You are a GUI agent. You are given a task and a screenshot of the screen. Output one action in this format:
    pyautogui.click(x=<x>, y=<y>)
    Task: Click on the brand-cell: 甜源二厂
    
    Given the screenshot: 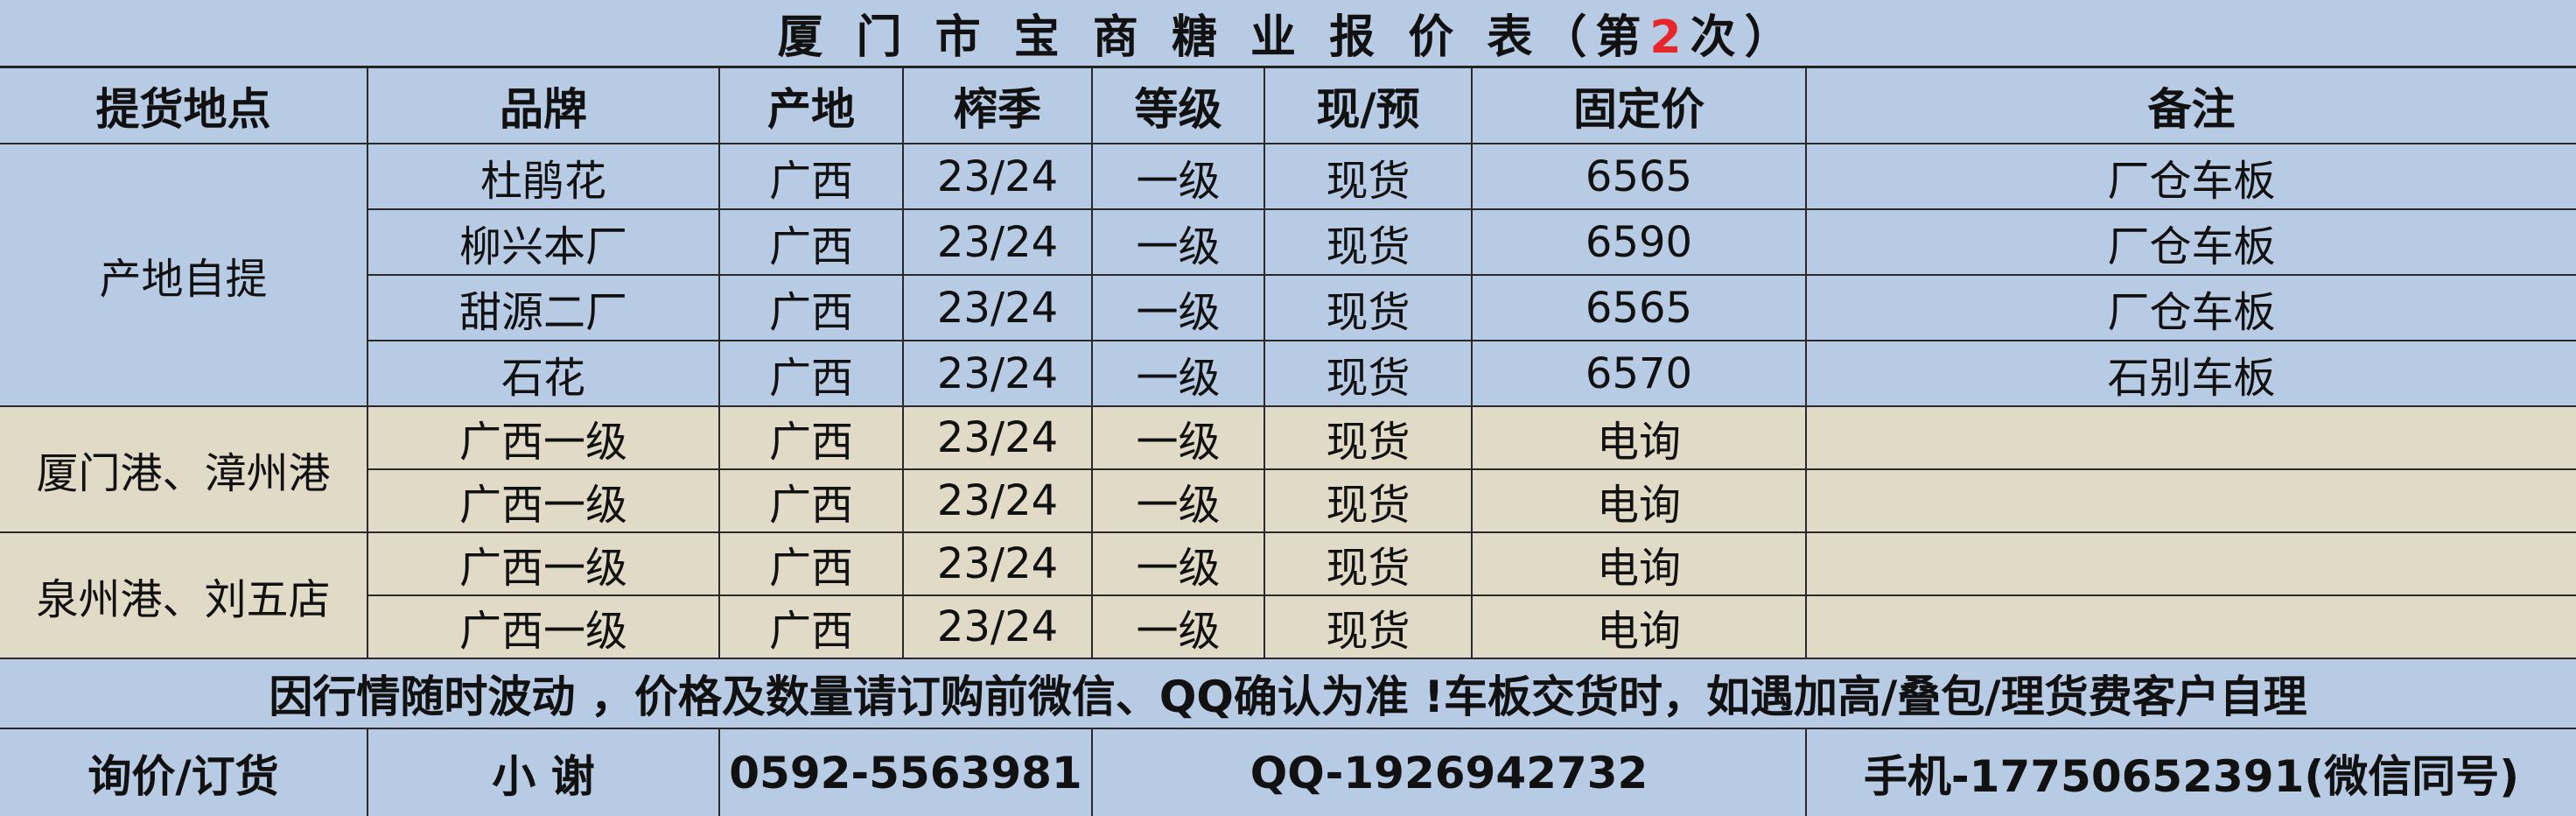 What is the action you would take?
    pyautogui.click(x=544, y=307)
    